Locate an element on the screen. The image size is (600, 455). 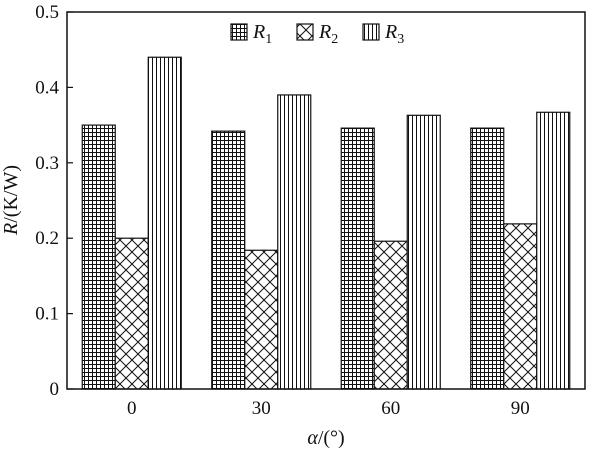
y-tick-label: 0.1 is located at coordinates (47, 314).